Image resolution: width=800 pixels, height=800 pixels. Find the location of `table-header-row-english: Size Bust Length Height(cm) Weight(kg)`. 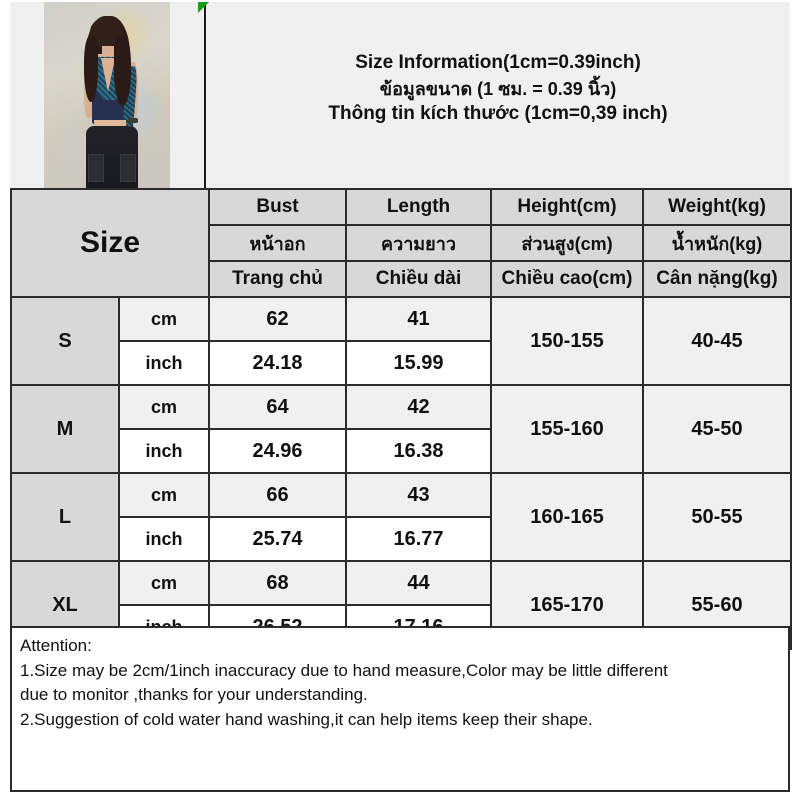

table-header-row-english: Size Bust Length Height(cm) Weight(kg) is located at coordinates (401, 243).